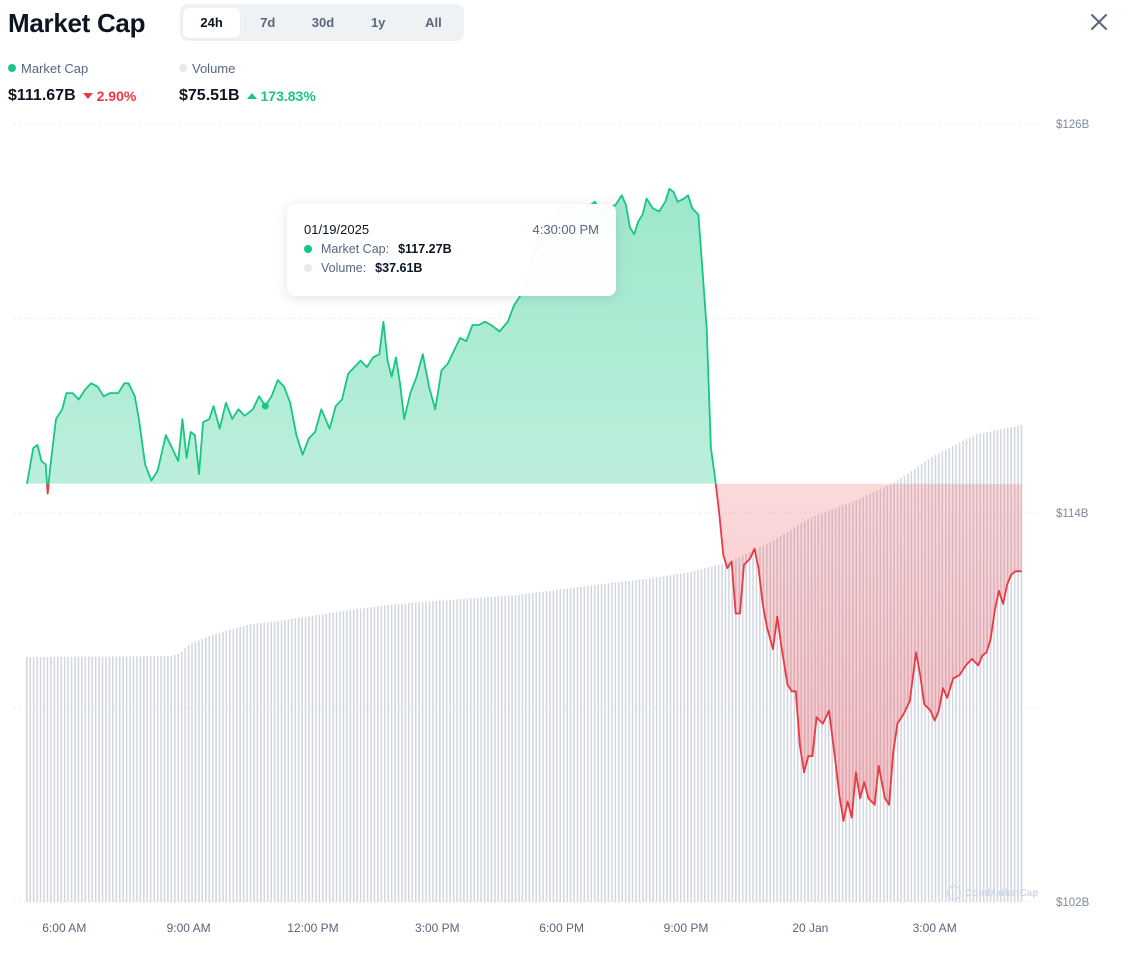  Describe the element at coordinates (1073, 125) in the screenshot. I see `y-tick-label: $126B` at that location.